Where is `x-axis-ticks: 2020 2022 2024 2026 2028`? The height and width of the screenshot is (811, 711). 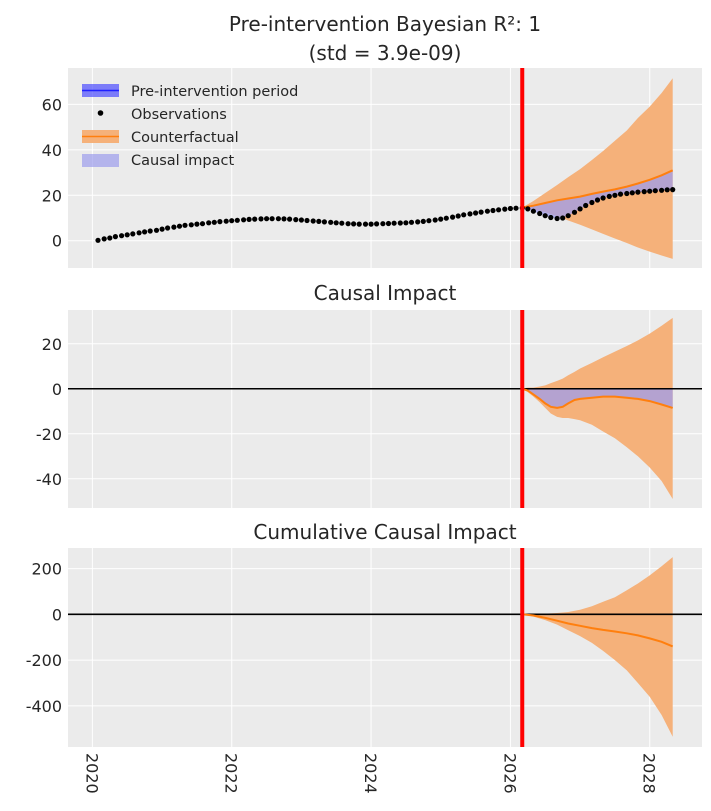 x-axis-ticks: 2020 2022 2024 2026 2028 is located at coordinates (370, 773).